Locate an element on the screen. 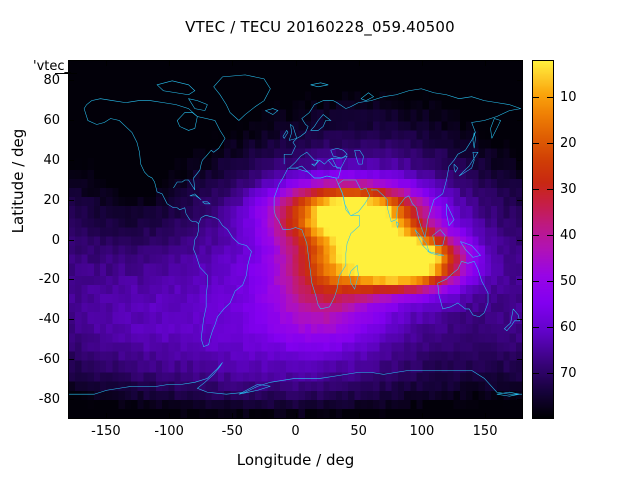 This screenshot has height=480, width=640. y-axis-tick-label: 0 is located at coordinates (55, 240).